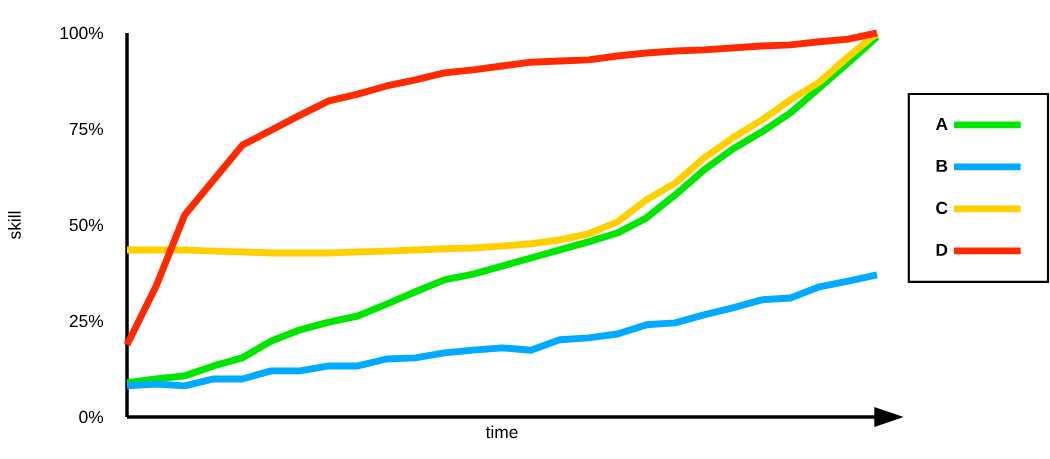 The height and width of the screenshot is (459, 1050). What do you see at coordinates (941, 123) in the screenshot?
I see `legend-label: A` at bounding box center [941, 123].